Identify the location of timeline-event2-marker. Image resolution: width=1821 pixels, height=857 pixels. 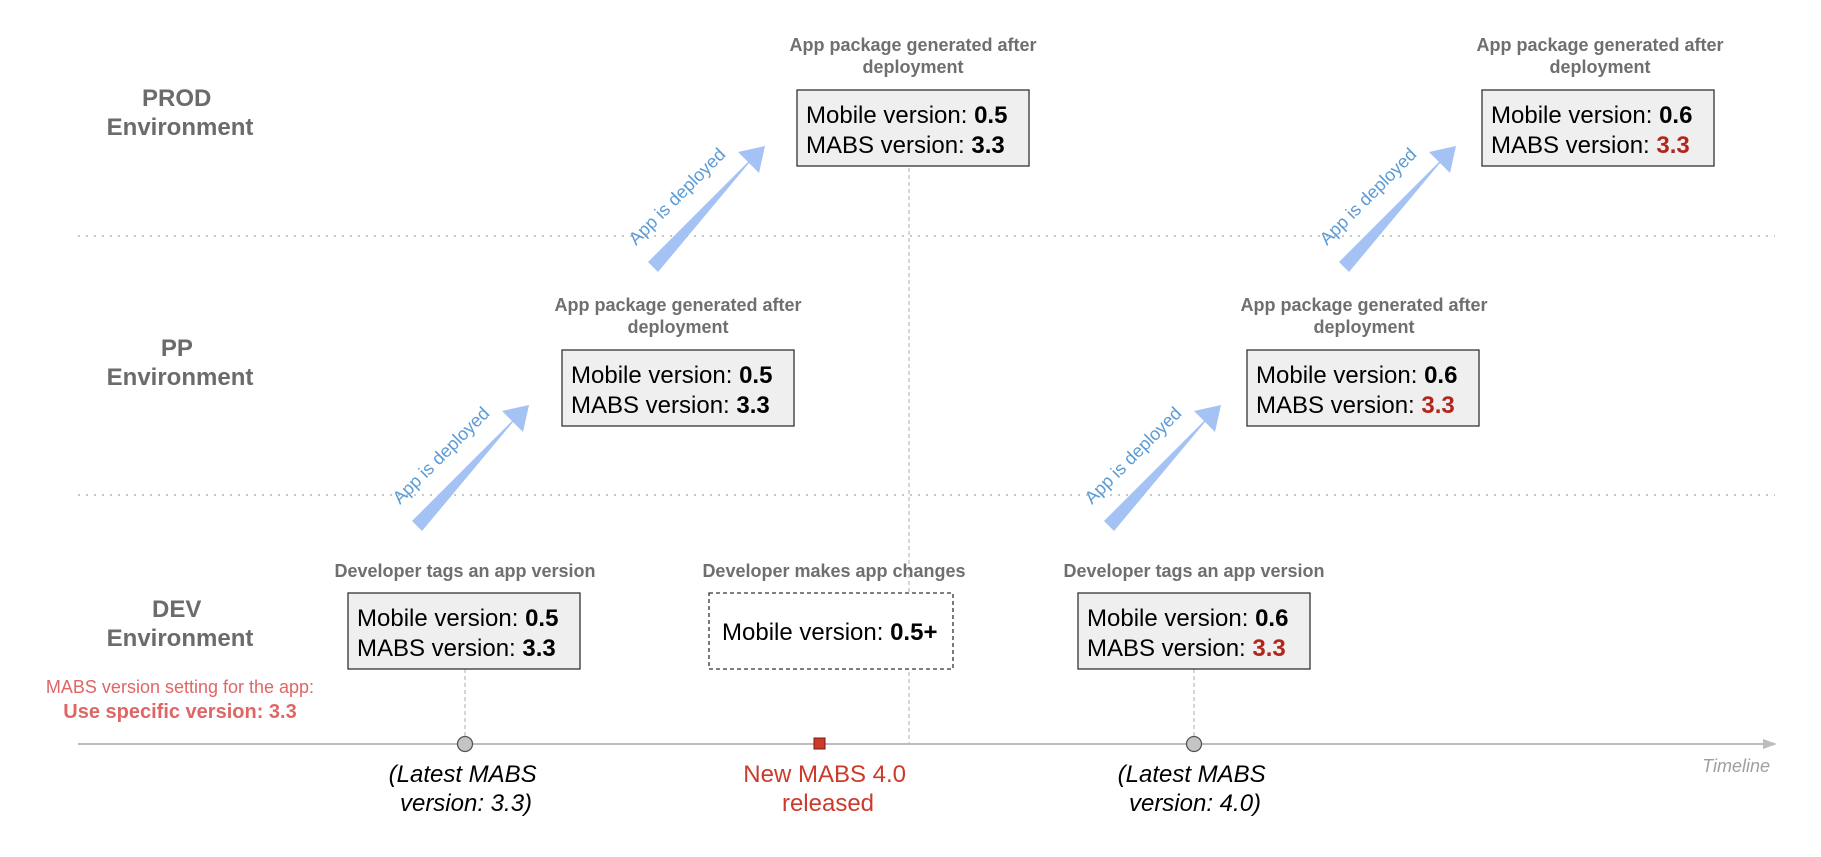
(1194, 744).